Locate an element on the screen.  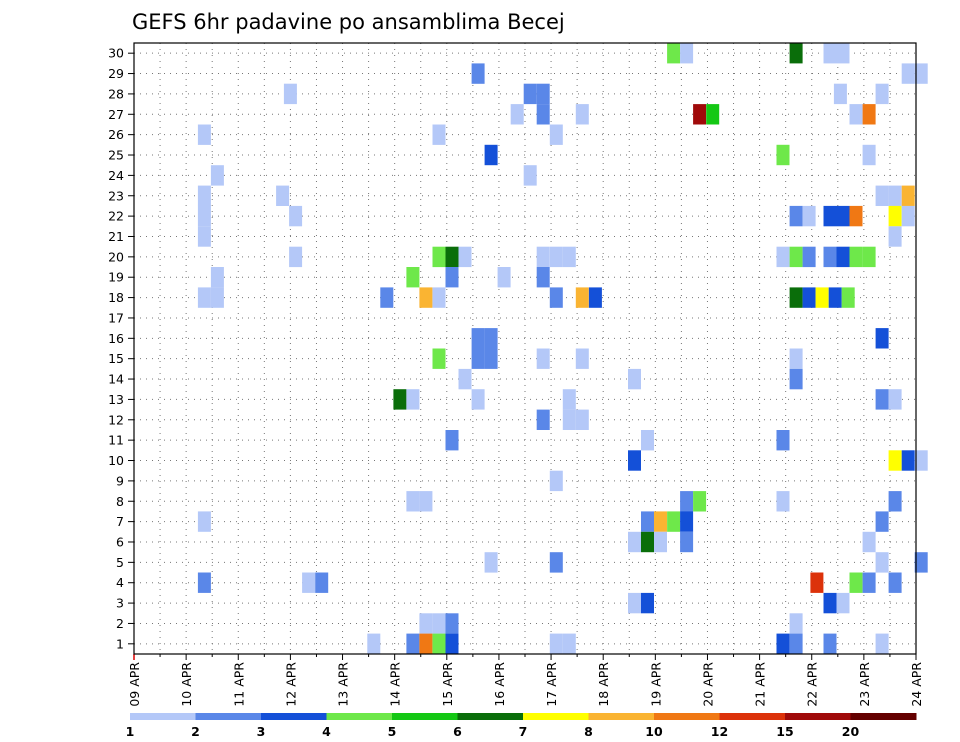
colorbar-label: 3 is located at coordinates (261, 731).